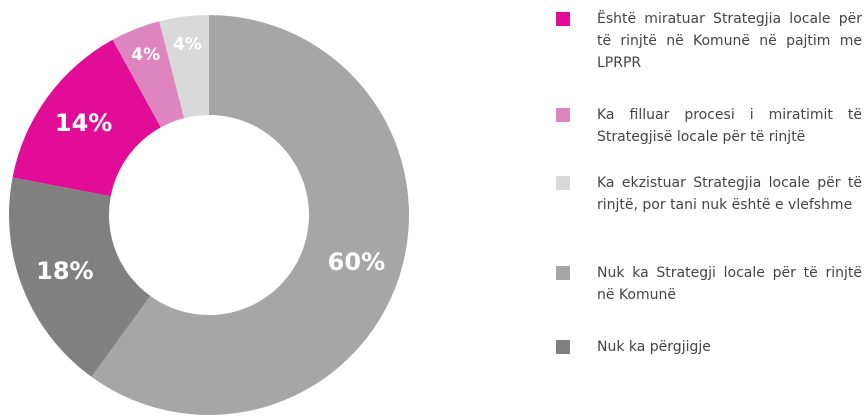 The height and width of the screenshot is (417, 866). Describe the element at coordinates (356, 262) in the screenshot. I see `slice-label: 60%` at that location.